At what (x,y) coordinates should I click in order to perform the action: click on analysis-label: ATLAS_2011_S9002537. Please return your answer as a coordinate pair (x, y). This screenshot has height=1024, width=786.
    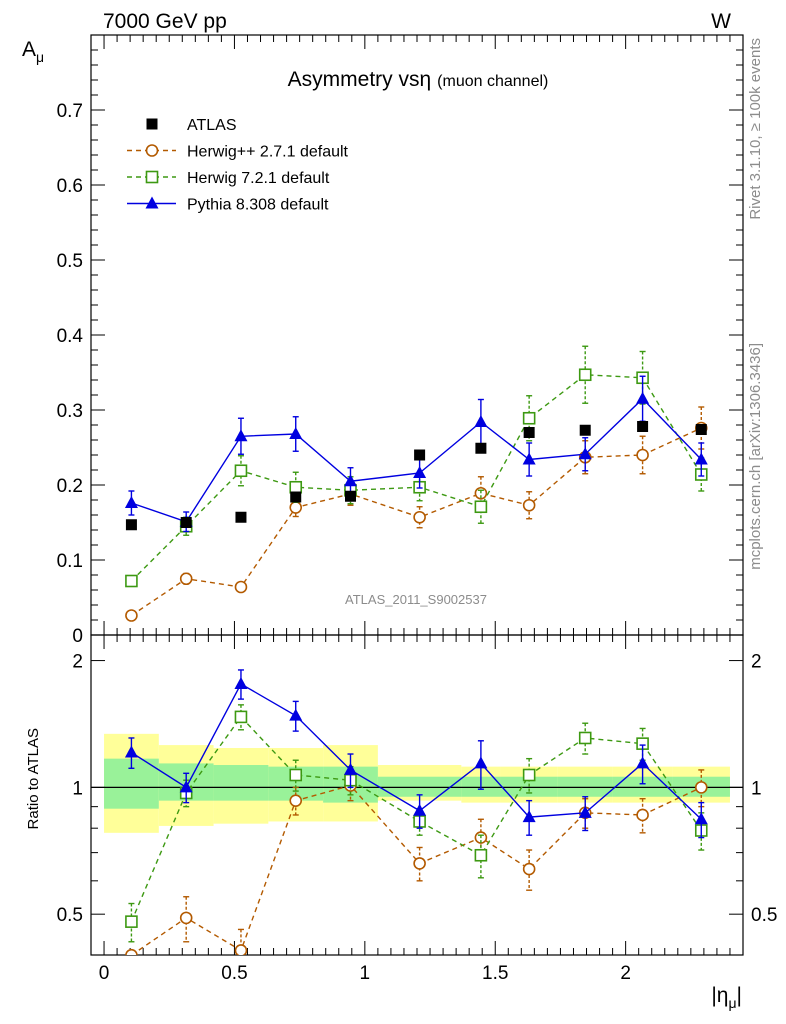
    Looking at the image, I should click on (416, 599).